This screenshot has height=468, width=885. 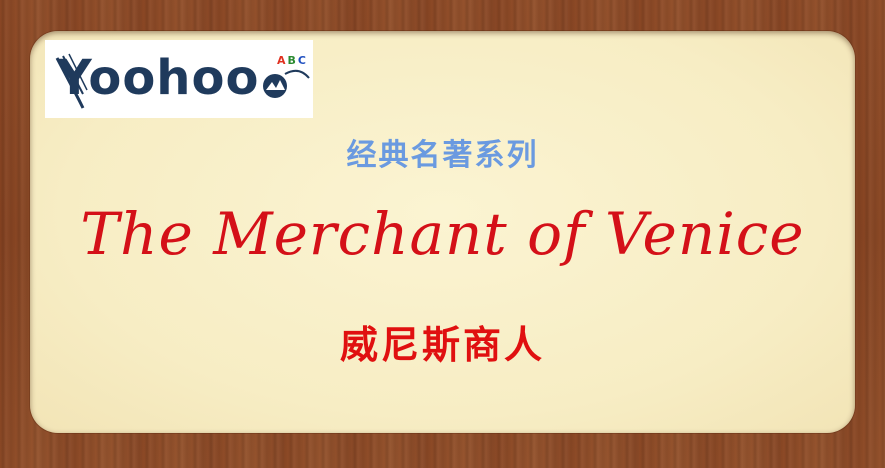 I want to click on logo-abc-text: ABC, so click(x=292, y=60).